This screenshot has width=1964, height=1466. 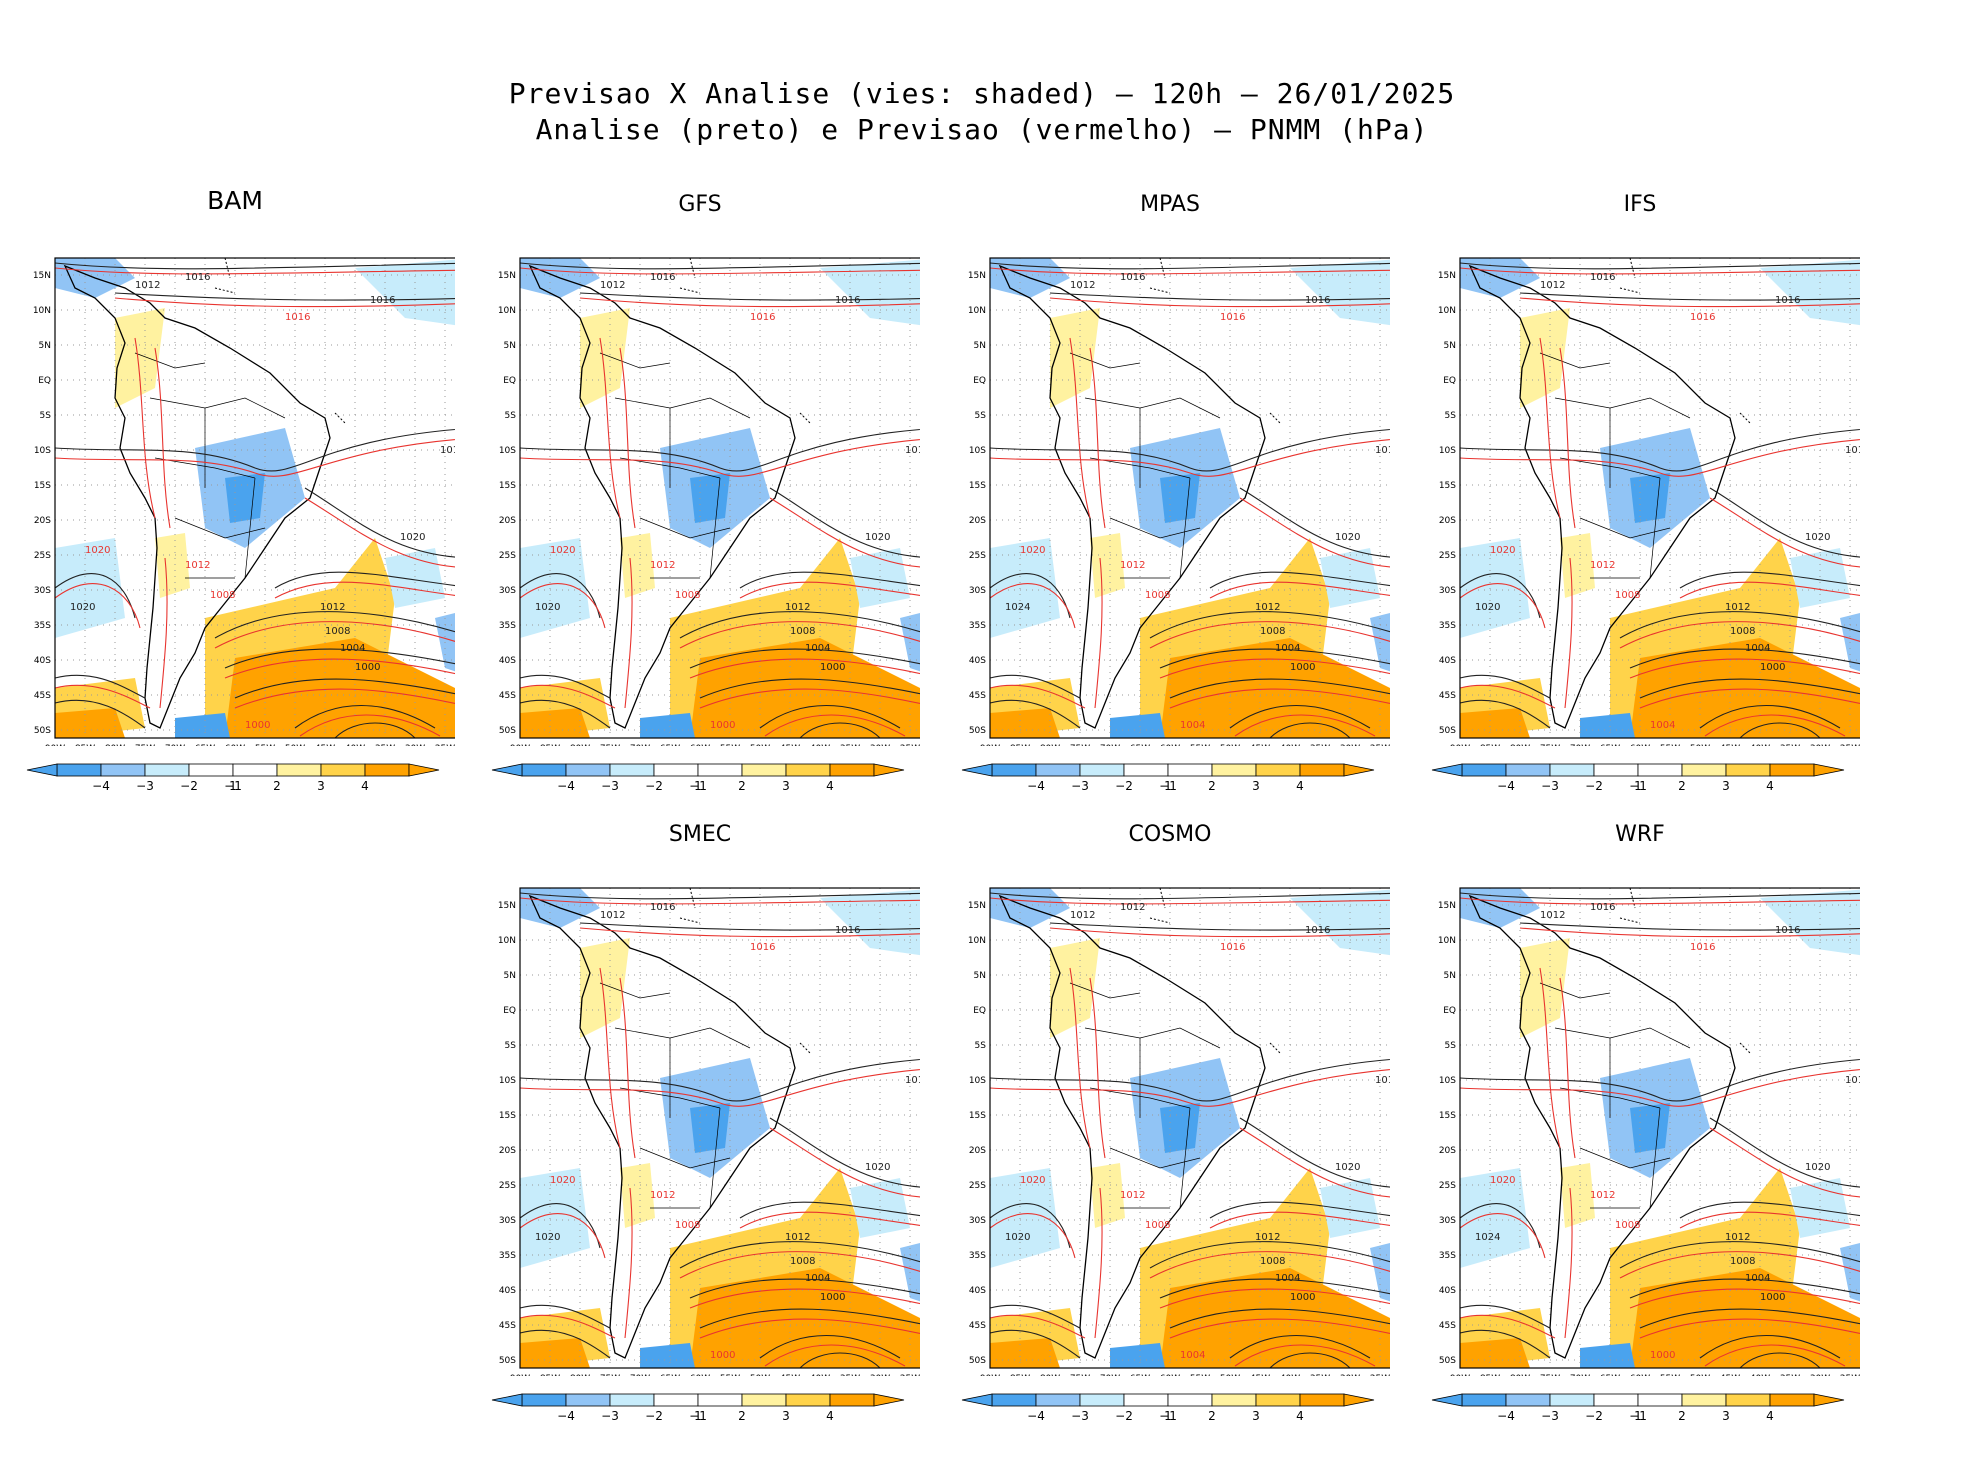 What do you see at coordinates (687, 595) in the screenshot?
I see `isobar-label: 1008` at bounding box center [687, 595].